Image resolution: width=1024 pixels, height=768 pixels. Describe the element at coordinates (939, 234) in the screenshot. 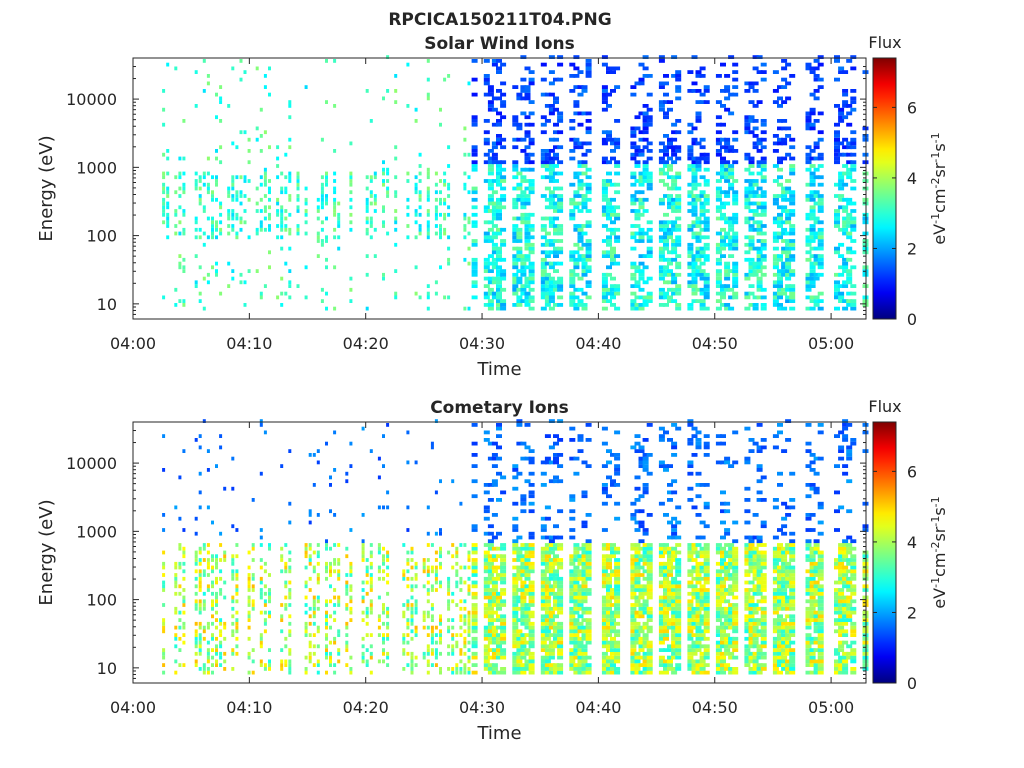

I see `unit-base: eV` at that location.